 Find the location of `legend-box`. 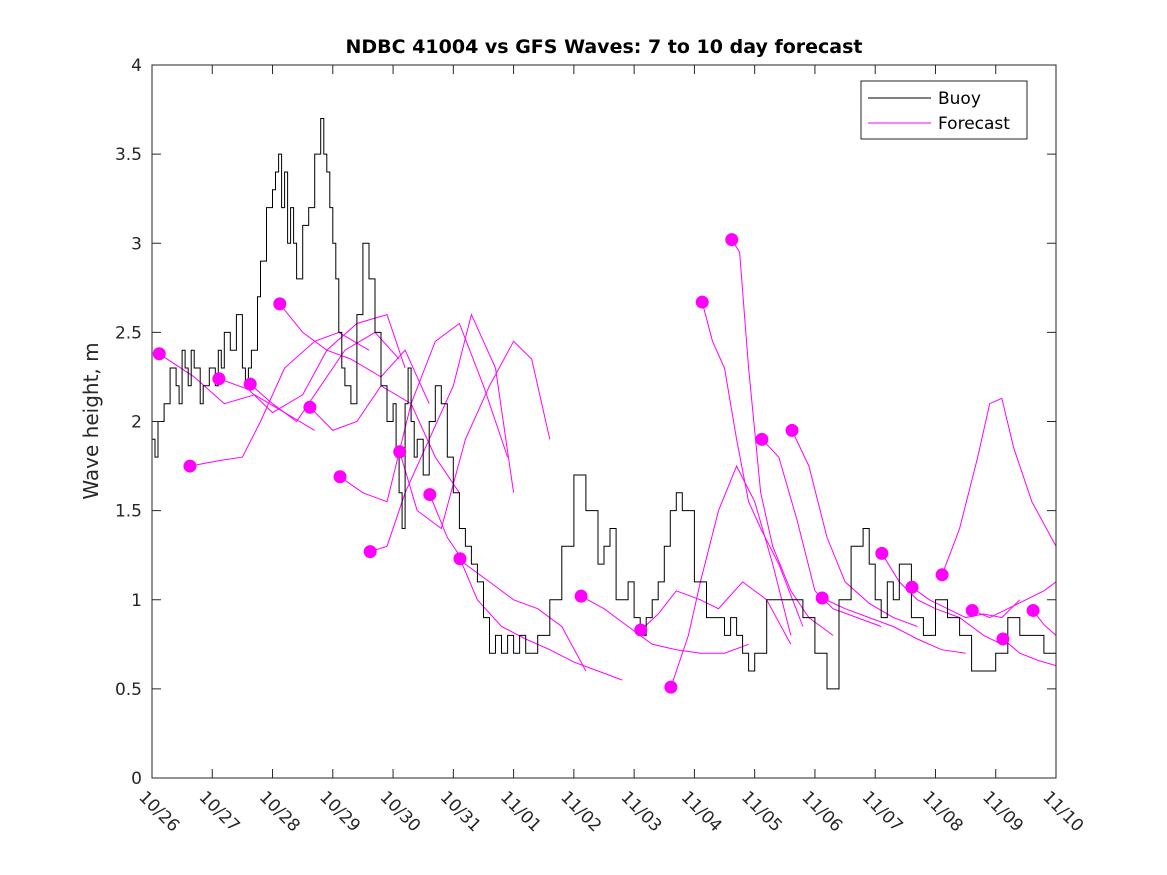

legend-box is located at coordinates (944, 110).